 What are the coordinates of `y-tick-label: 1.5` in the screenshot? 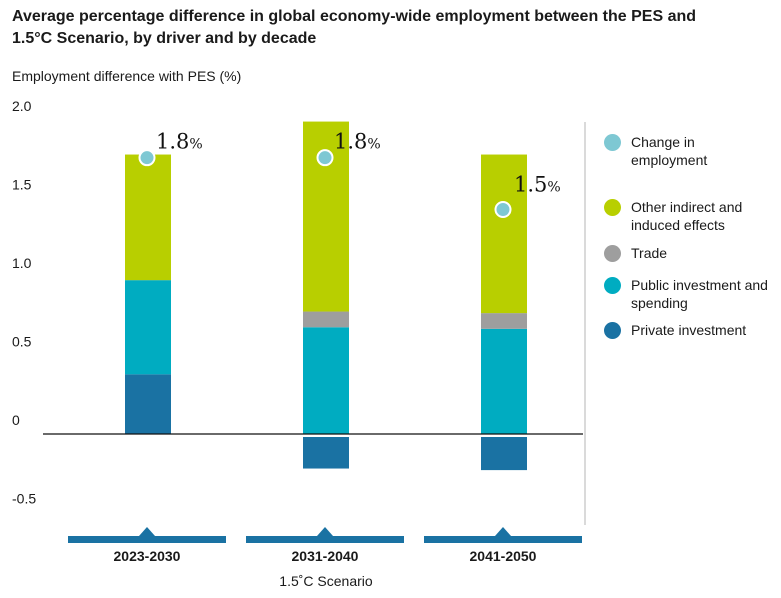 It's located at (22, 185).